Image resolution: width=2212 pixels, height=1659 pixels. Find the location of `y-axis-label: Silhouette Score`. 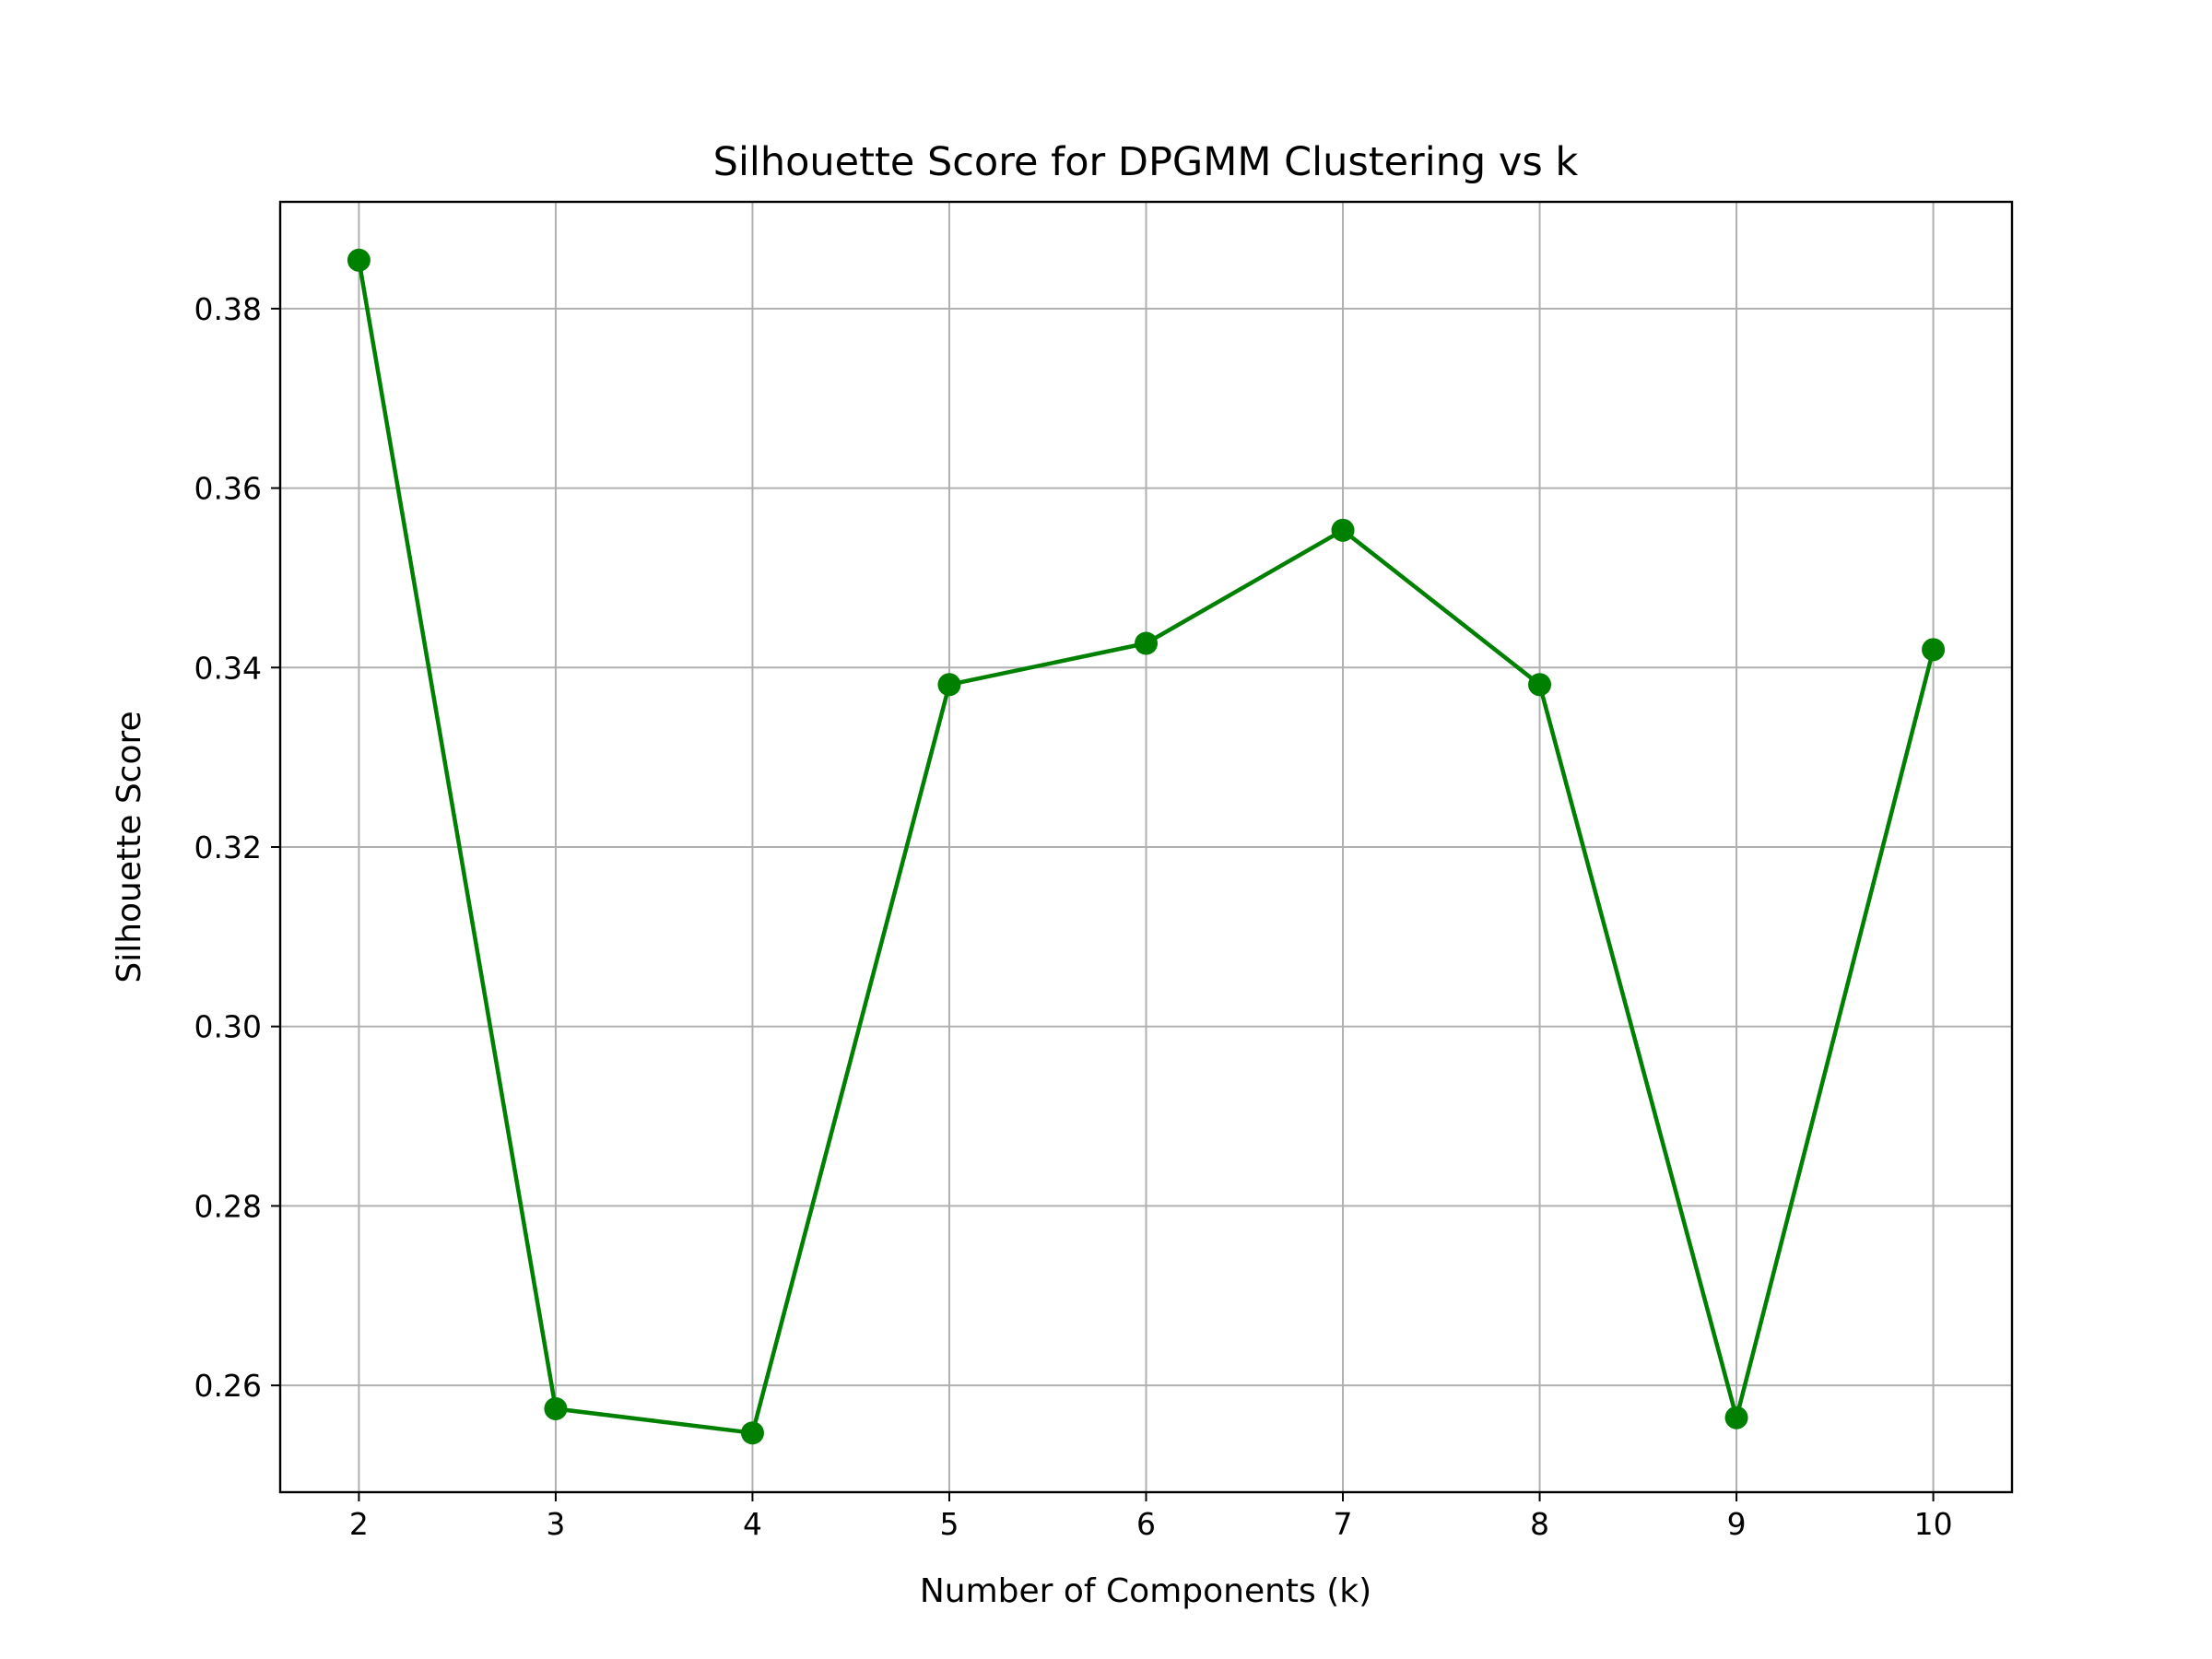

y-axis-label: Silhouette Score is located at coordinates (129, 846).